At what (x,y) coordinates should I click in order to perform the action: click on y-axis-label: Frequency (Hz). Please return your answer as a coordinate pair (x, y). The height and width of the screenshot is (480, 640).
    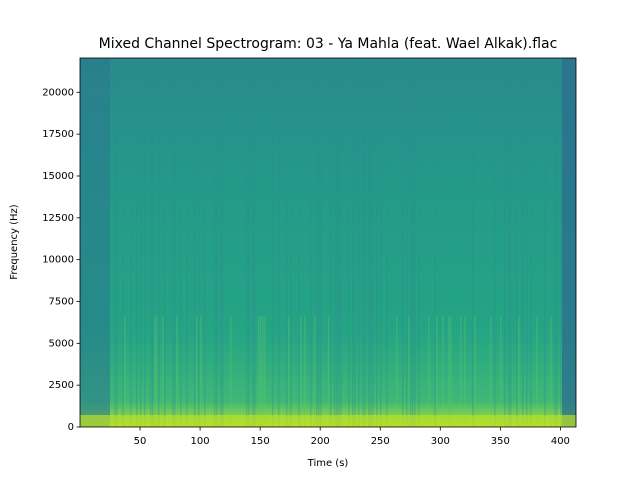
    Looking at the image, I should click on (14, 242).